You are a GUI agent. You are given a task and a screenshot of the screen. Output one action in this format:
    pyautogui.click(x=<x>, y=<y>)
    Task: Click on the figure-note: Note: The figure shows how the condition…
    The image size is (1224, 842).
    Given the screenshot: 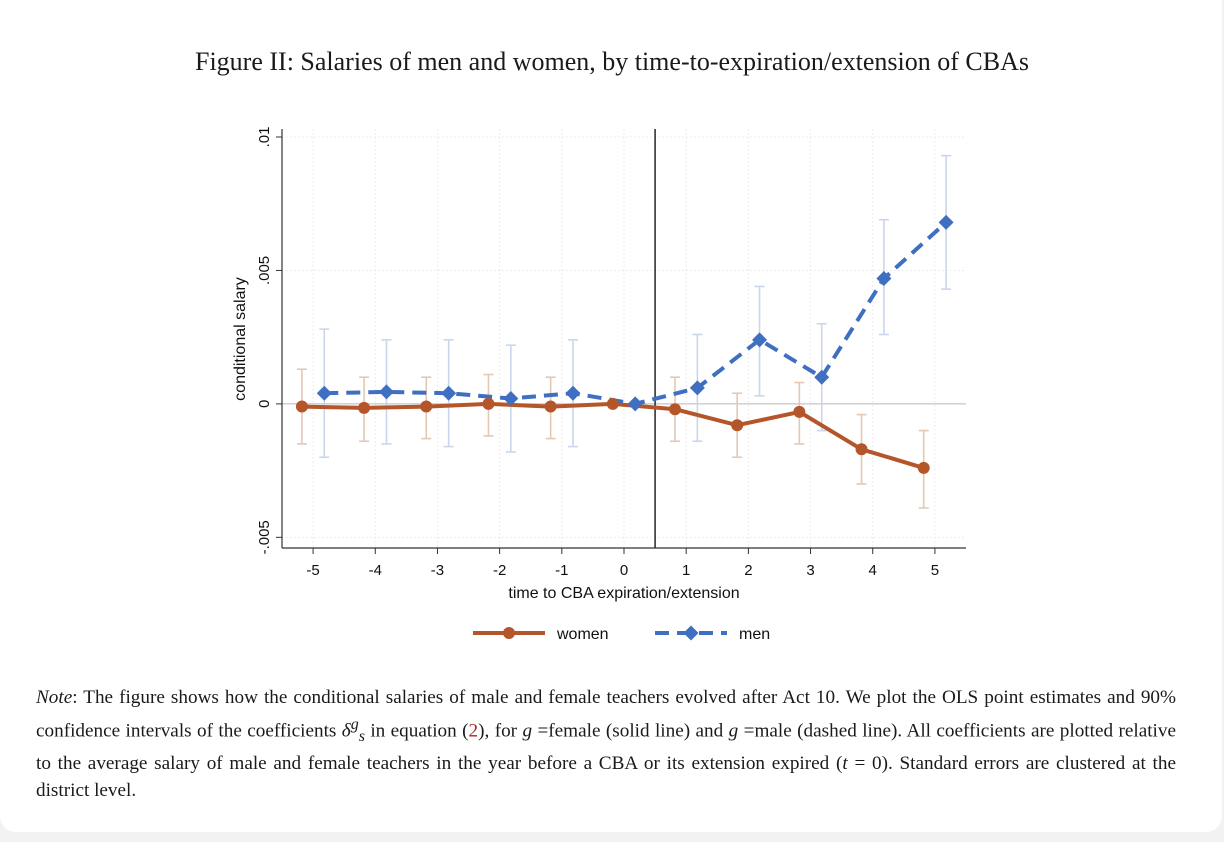 What is the action you would take?
    pyautogui.click(x=606, y=744)
    